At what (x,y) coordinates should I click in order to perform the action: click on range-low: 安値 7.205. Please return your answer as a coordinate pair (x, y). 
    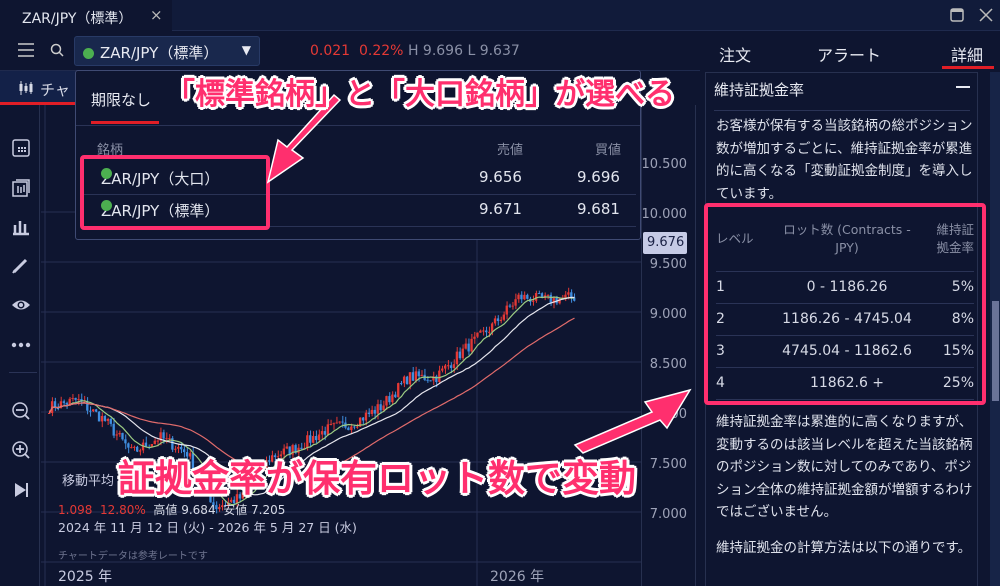
    Looking at the image, I should click on (254, 510).